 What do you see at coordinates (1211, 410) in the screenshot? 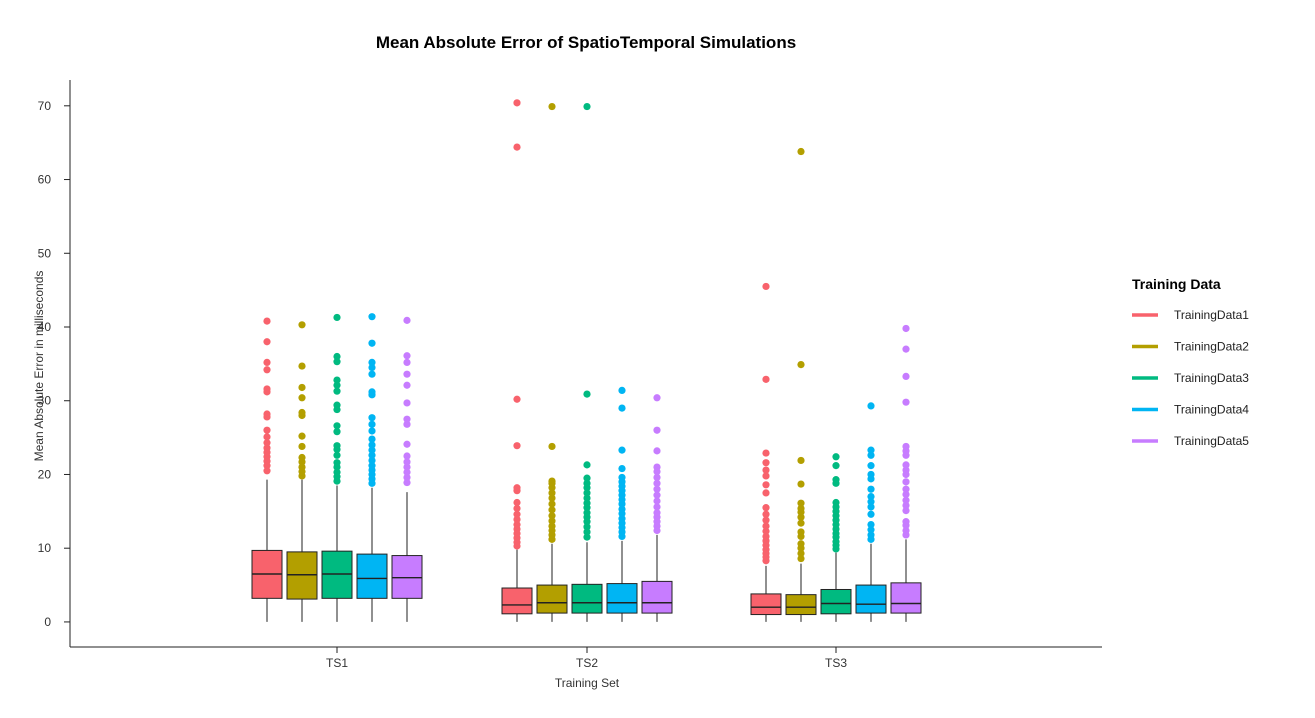
I see `legend-label: TrainingData4` at bounding box center [1211, 410].